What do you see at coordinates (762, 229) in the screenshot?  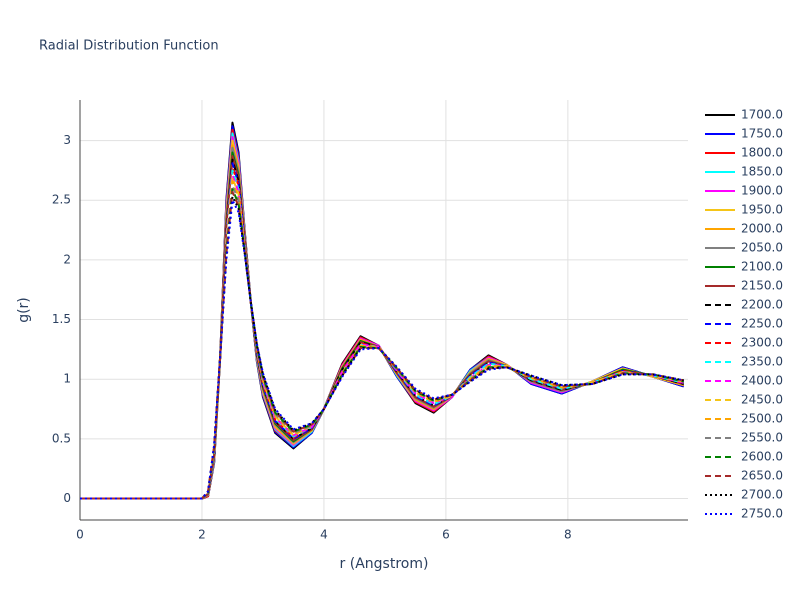 I see `legend-label: 2000.0` at bounding box center [762, 229].